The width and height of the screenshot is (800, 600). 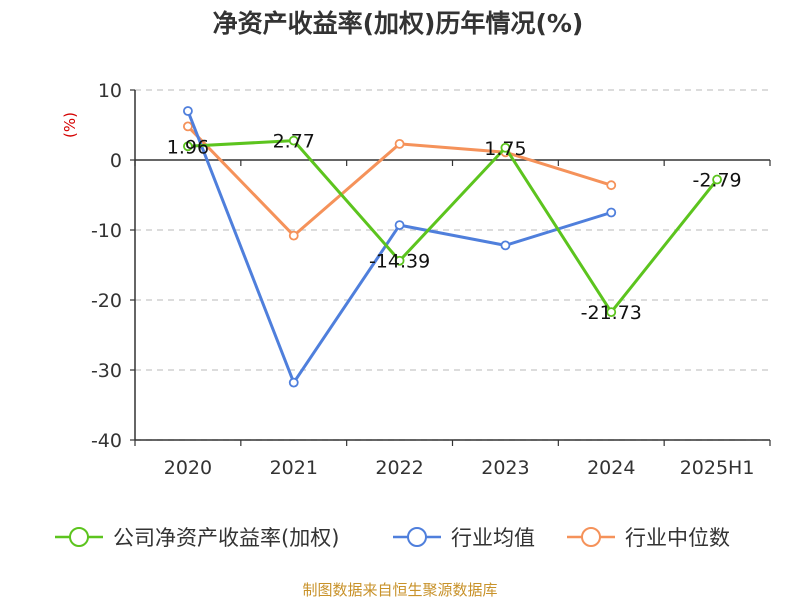 I want to click on data-label: -14.39, so click(x=399, y=262).